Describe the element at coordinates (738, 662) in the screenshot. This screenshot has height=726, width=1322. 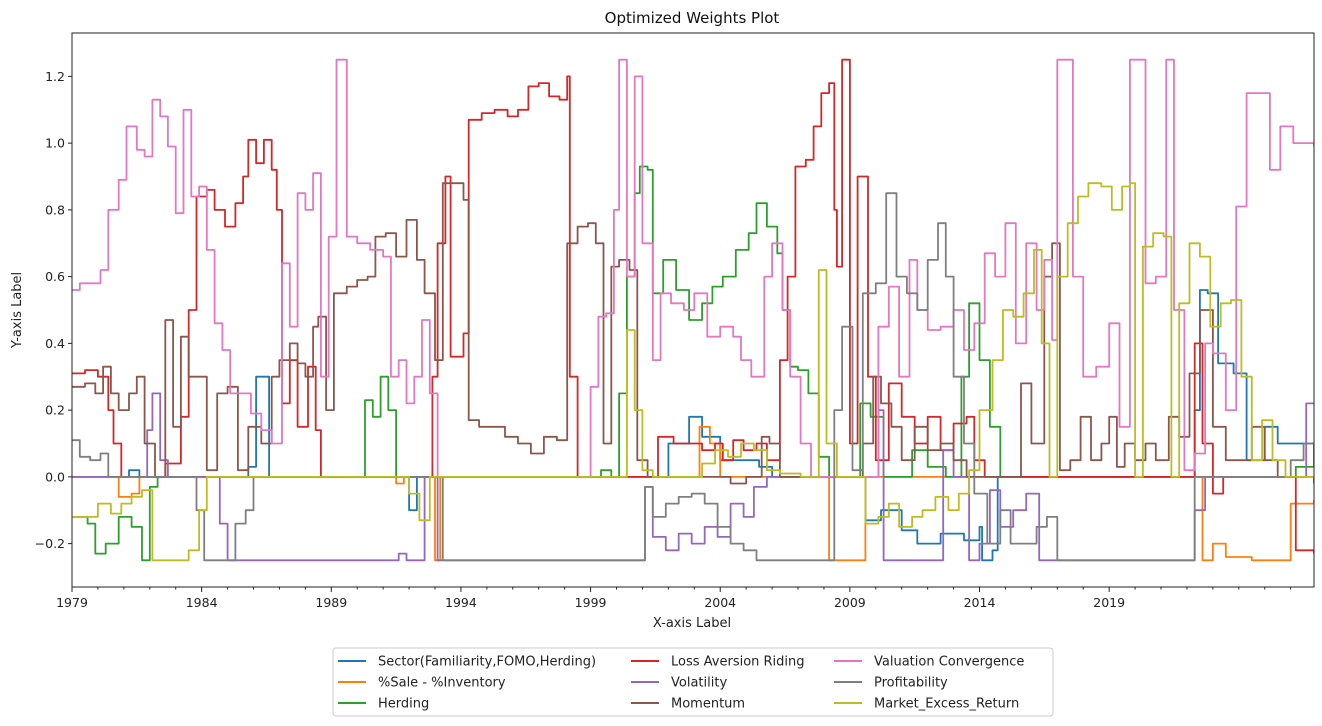
I see `legend-label: Loss Aversion Riding` at that location.